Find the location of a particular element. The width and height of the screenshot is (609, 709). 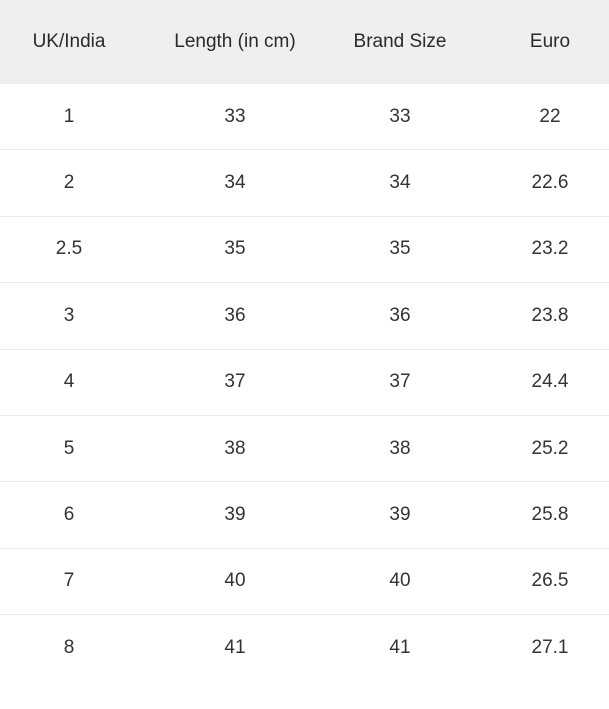

table-row: 6 39 39 25.8 is located at coordinates (304, 515).